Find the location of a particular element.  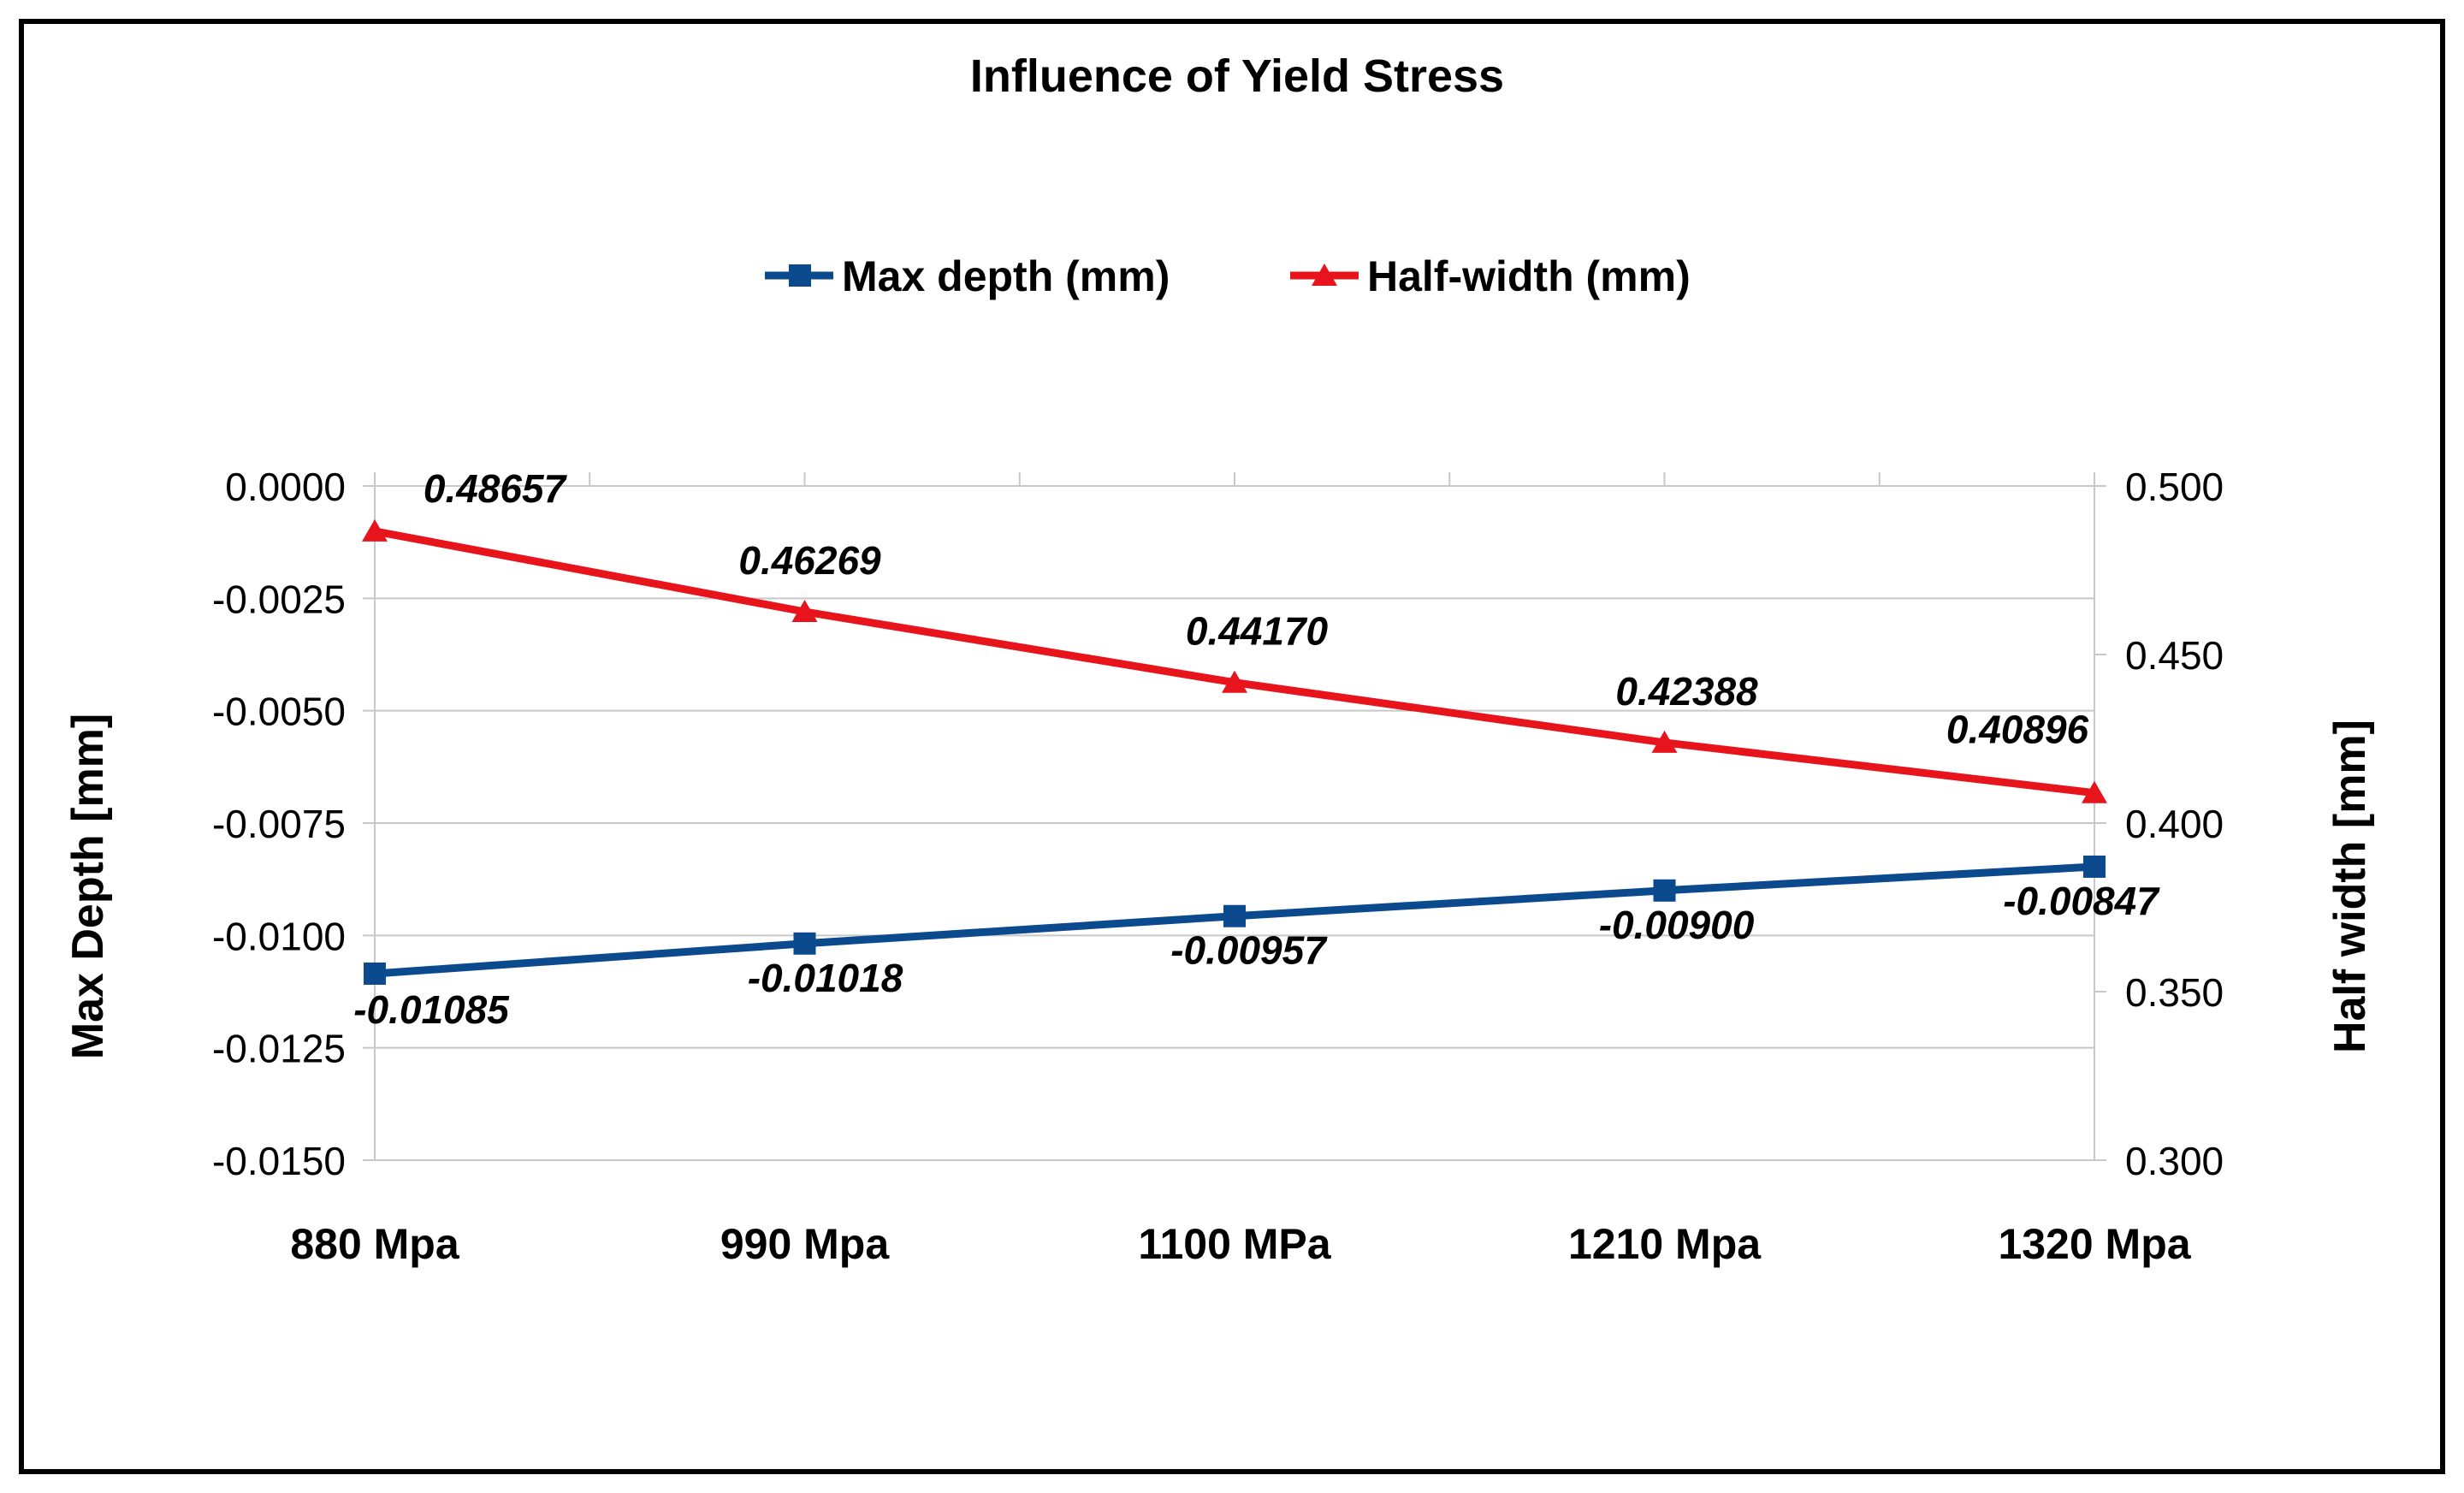

y-right-tick-label: 0.300 is located at coordinates (2174, 1161).